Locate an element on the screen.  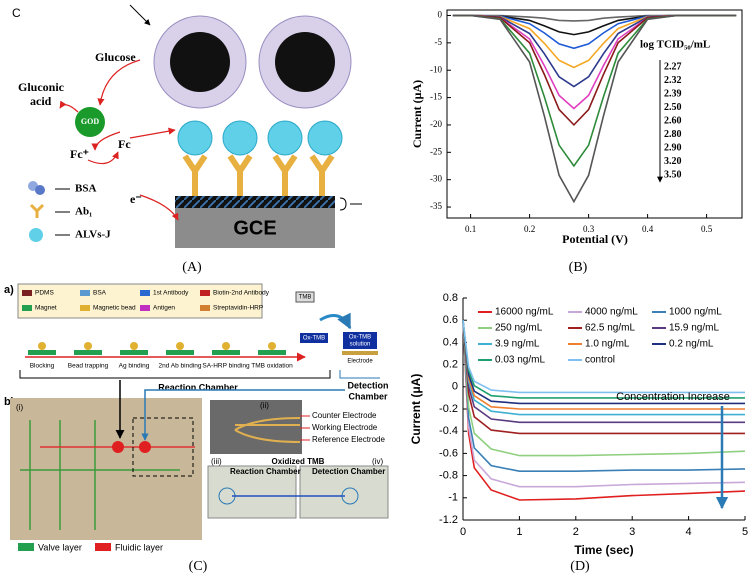
step-label: Ag binding is located at coordinates (134, 366).